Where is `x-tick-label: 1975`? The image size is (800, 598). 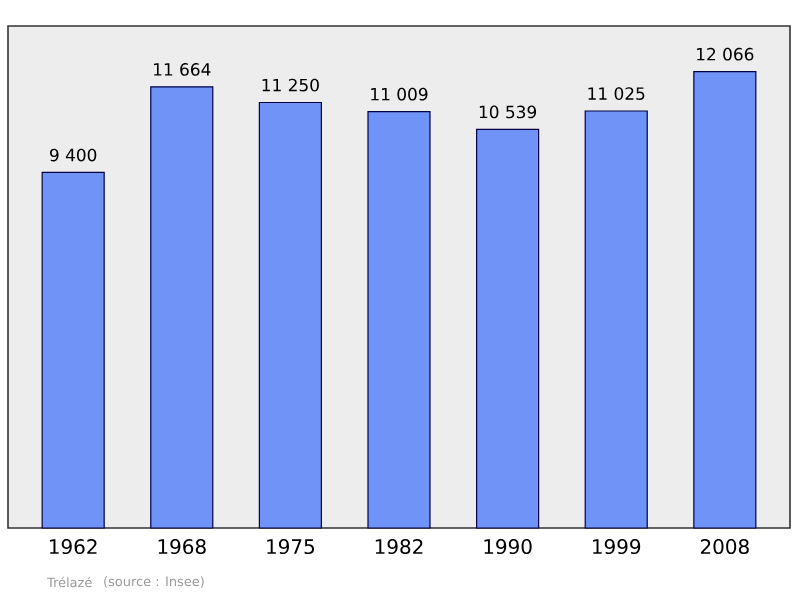
x-tick-label: 1975 is located at coordinates (290, 547).